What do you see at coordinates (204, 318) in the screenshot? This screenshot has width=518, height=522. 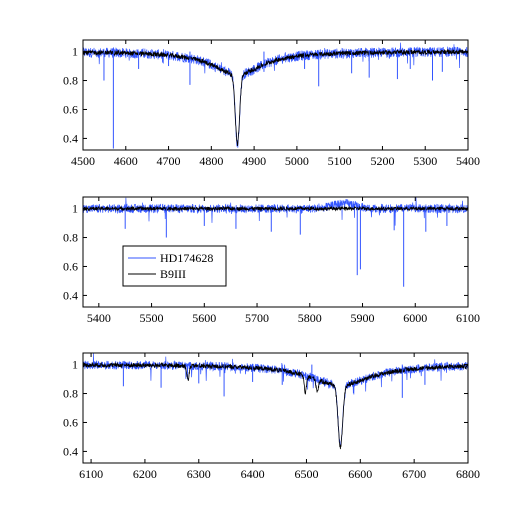 I see `x-tick-label: 5600` at bounding box center [204, 318].